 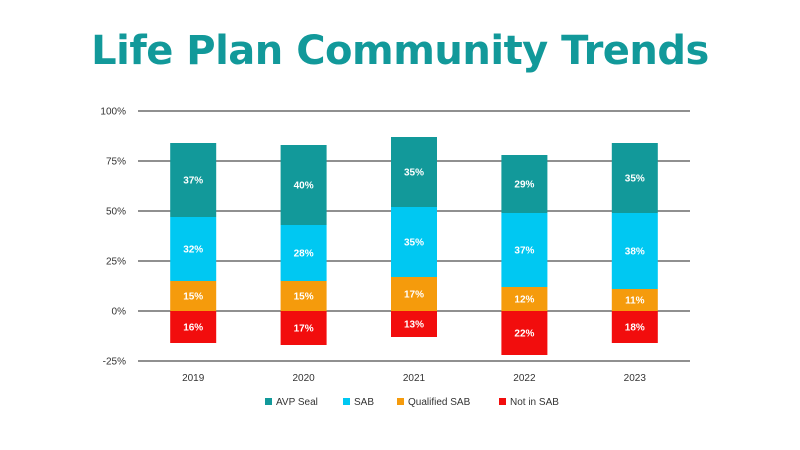 I want to click on data-label: 13%, so click(x=414, y=325).